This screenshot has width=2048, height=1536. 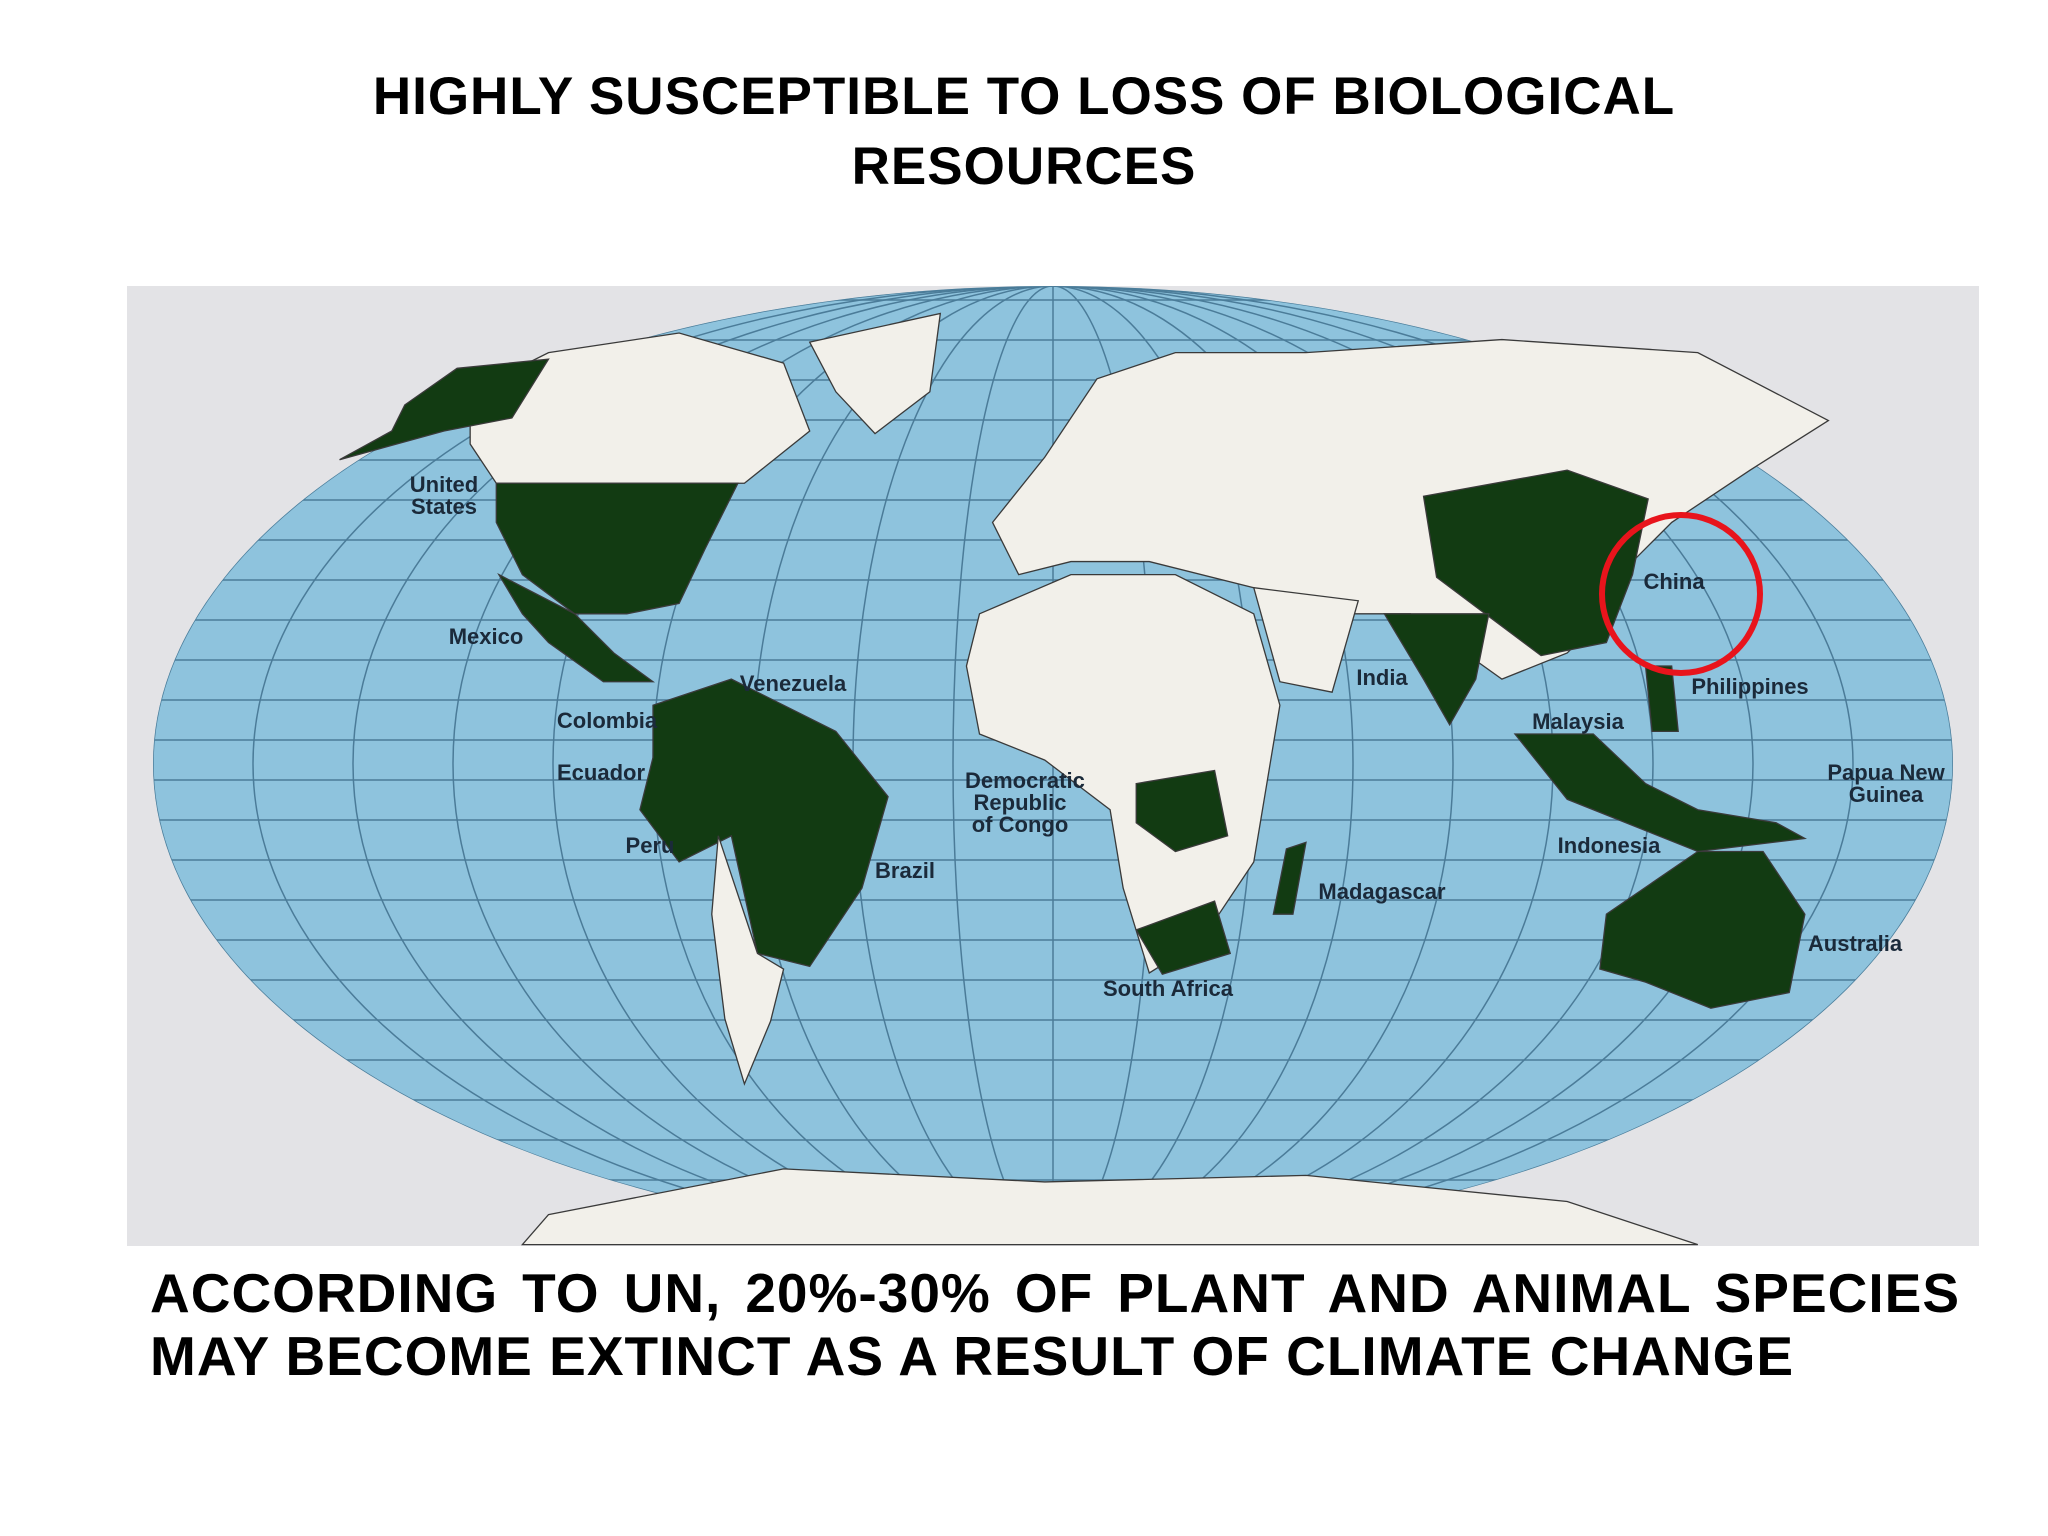 What do you see at coordinates (486, 636) in the screenshot?
I see `country-label: Mexico` at bounding box center [486, 636].